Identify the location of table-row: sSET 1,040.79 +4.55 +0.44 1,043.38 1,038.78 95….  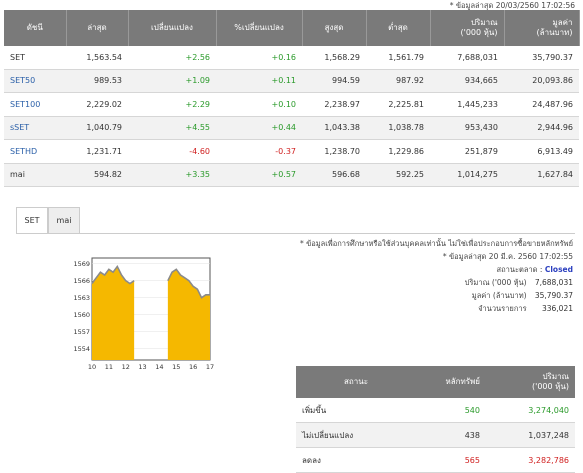
(291, 128).